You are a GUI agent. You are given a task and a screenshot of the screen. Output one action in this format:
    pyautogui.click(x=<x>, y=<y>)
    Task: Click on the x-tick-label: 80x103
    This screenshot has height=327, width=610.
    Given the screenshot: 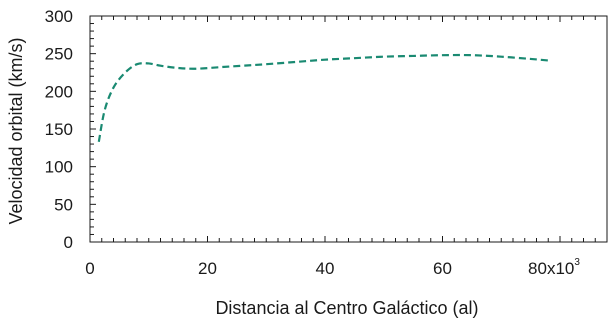 What is the action you would take?
    pyautogui.click(x=554, y=267)
    